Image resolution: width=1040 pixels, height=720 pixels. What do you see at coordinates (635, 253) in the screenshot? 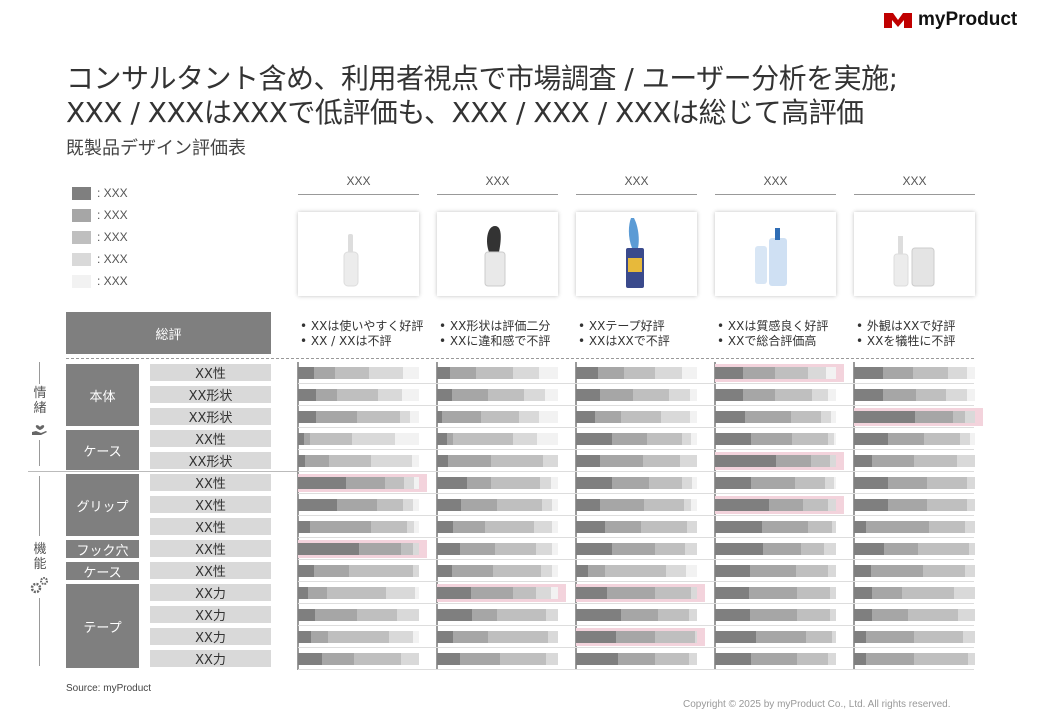
I see `blue-lint-roller-icon` at bounding box center [635, 253].